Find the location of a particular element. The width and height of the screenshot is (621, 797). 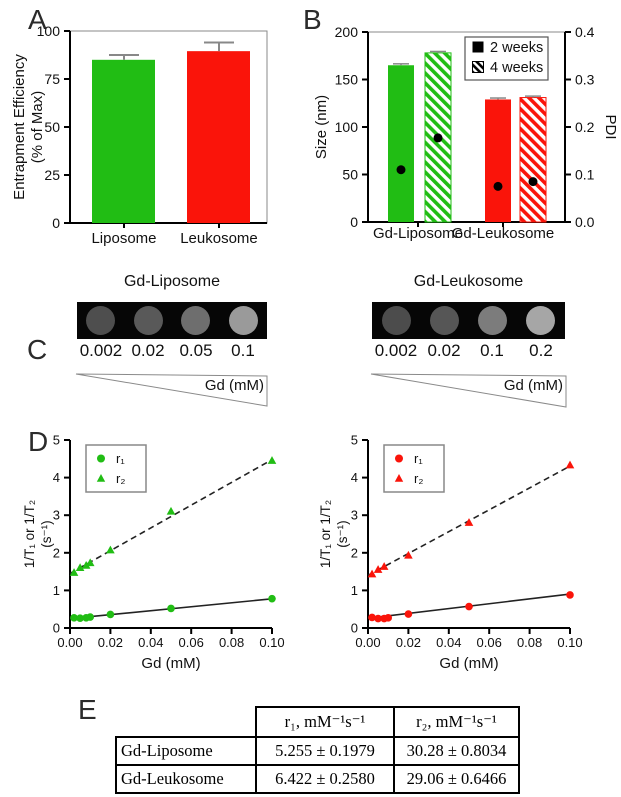

concentration-wedge-leukosome: Gd (mM) is located at coordinates (468, 390).